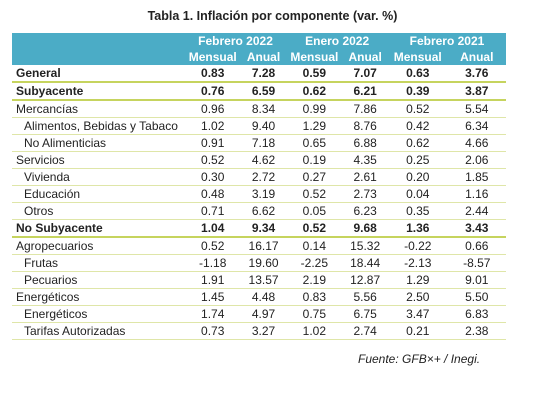 This screenshot has width=545, height=410. What do you see at coordinates (212, 228) in the screenshot?
I see `cell-value: 1.04` at bounding box center [212, 228].